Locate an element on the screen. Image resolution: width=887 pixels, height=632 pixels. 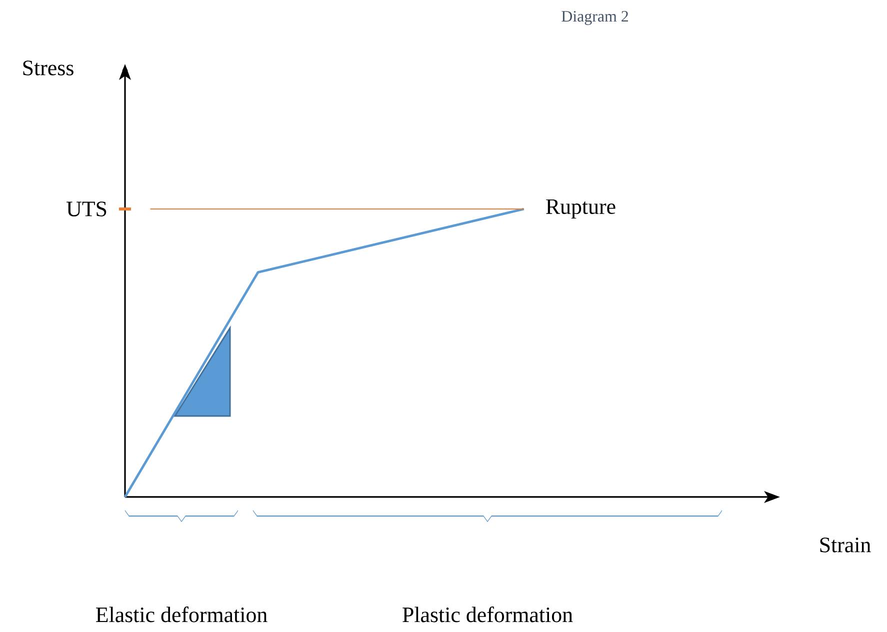
text: Strain is located at coordinates (845, 545).